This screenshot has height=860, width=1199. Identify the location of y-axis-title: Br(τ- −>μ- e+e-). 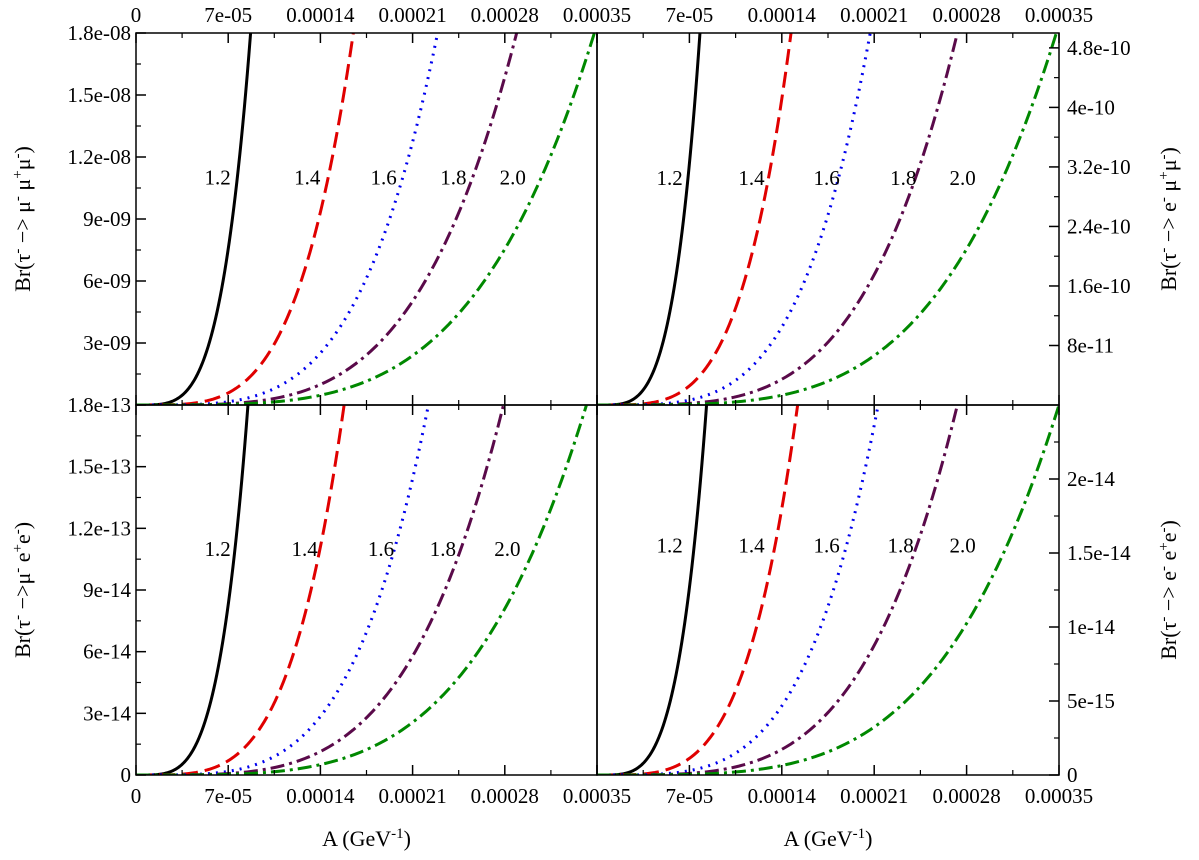
(22, 590).